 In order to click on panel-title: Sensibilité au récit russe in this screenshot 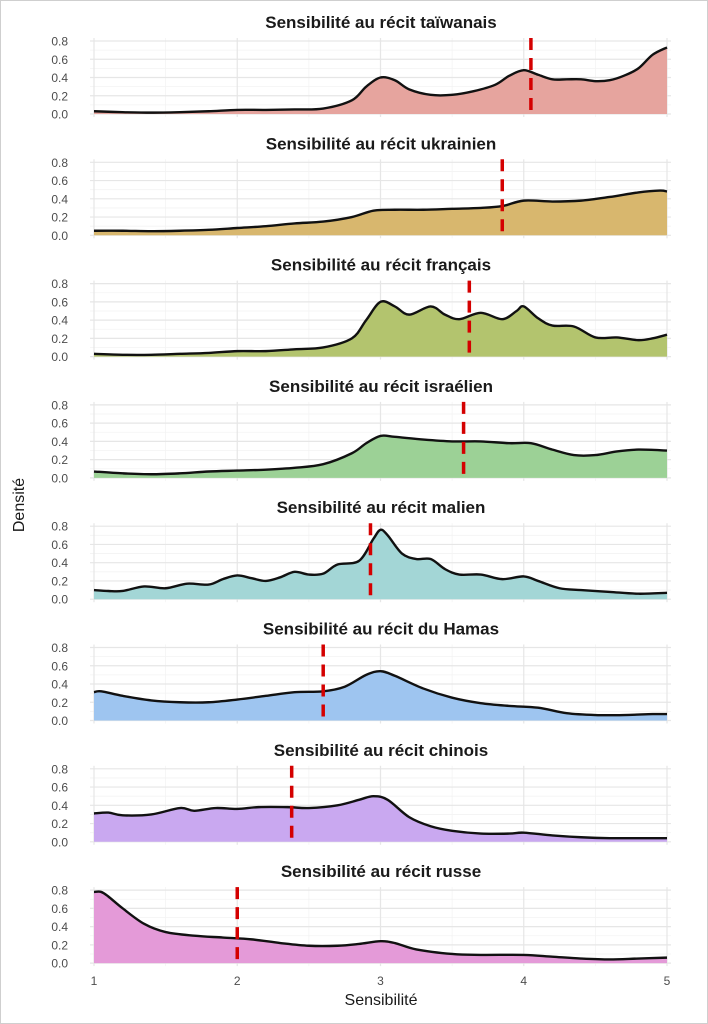, I will do `click(381, 871)`.